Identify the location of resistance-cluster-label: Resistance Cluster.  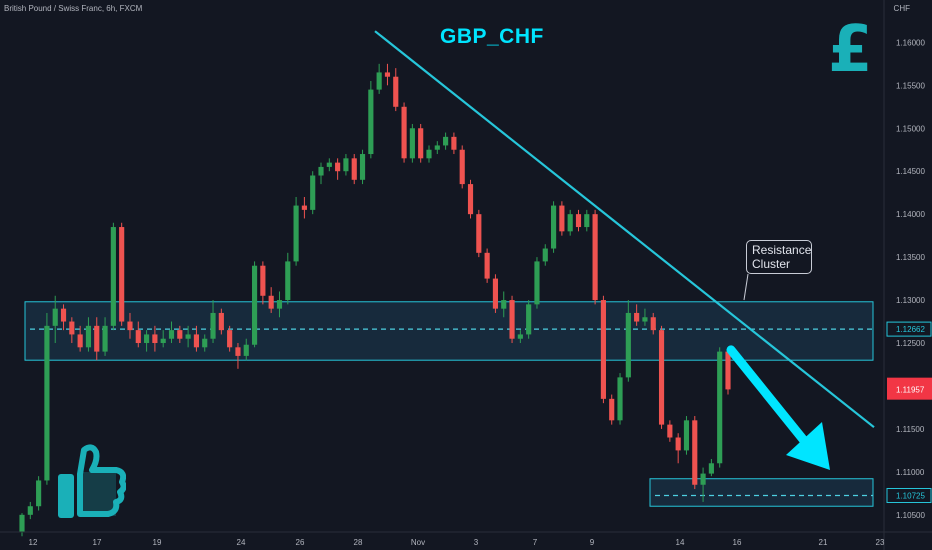
(779, 257).